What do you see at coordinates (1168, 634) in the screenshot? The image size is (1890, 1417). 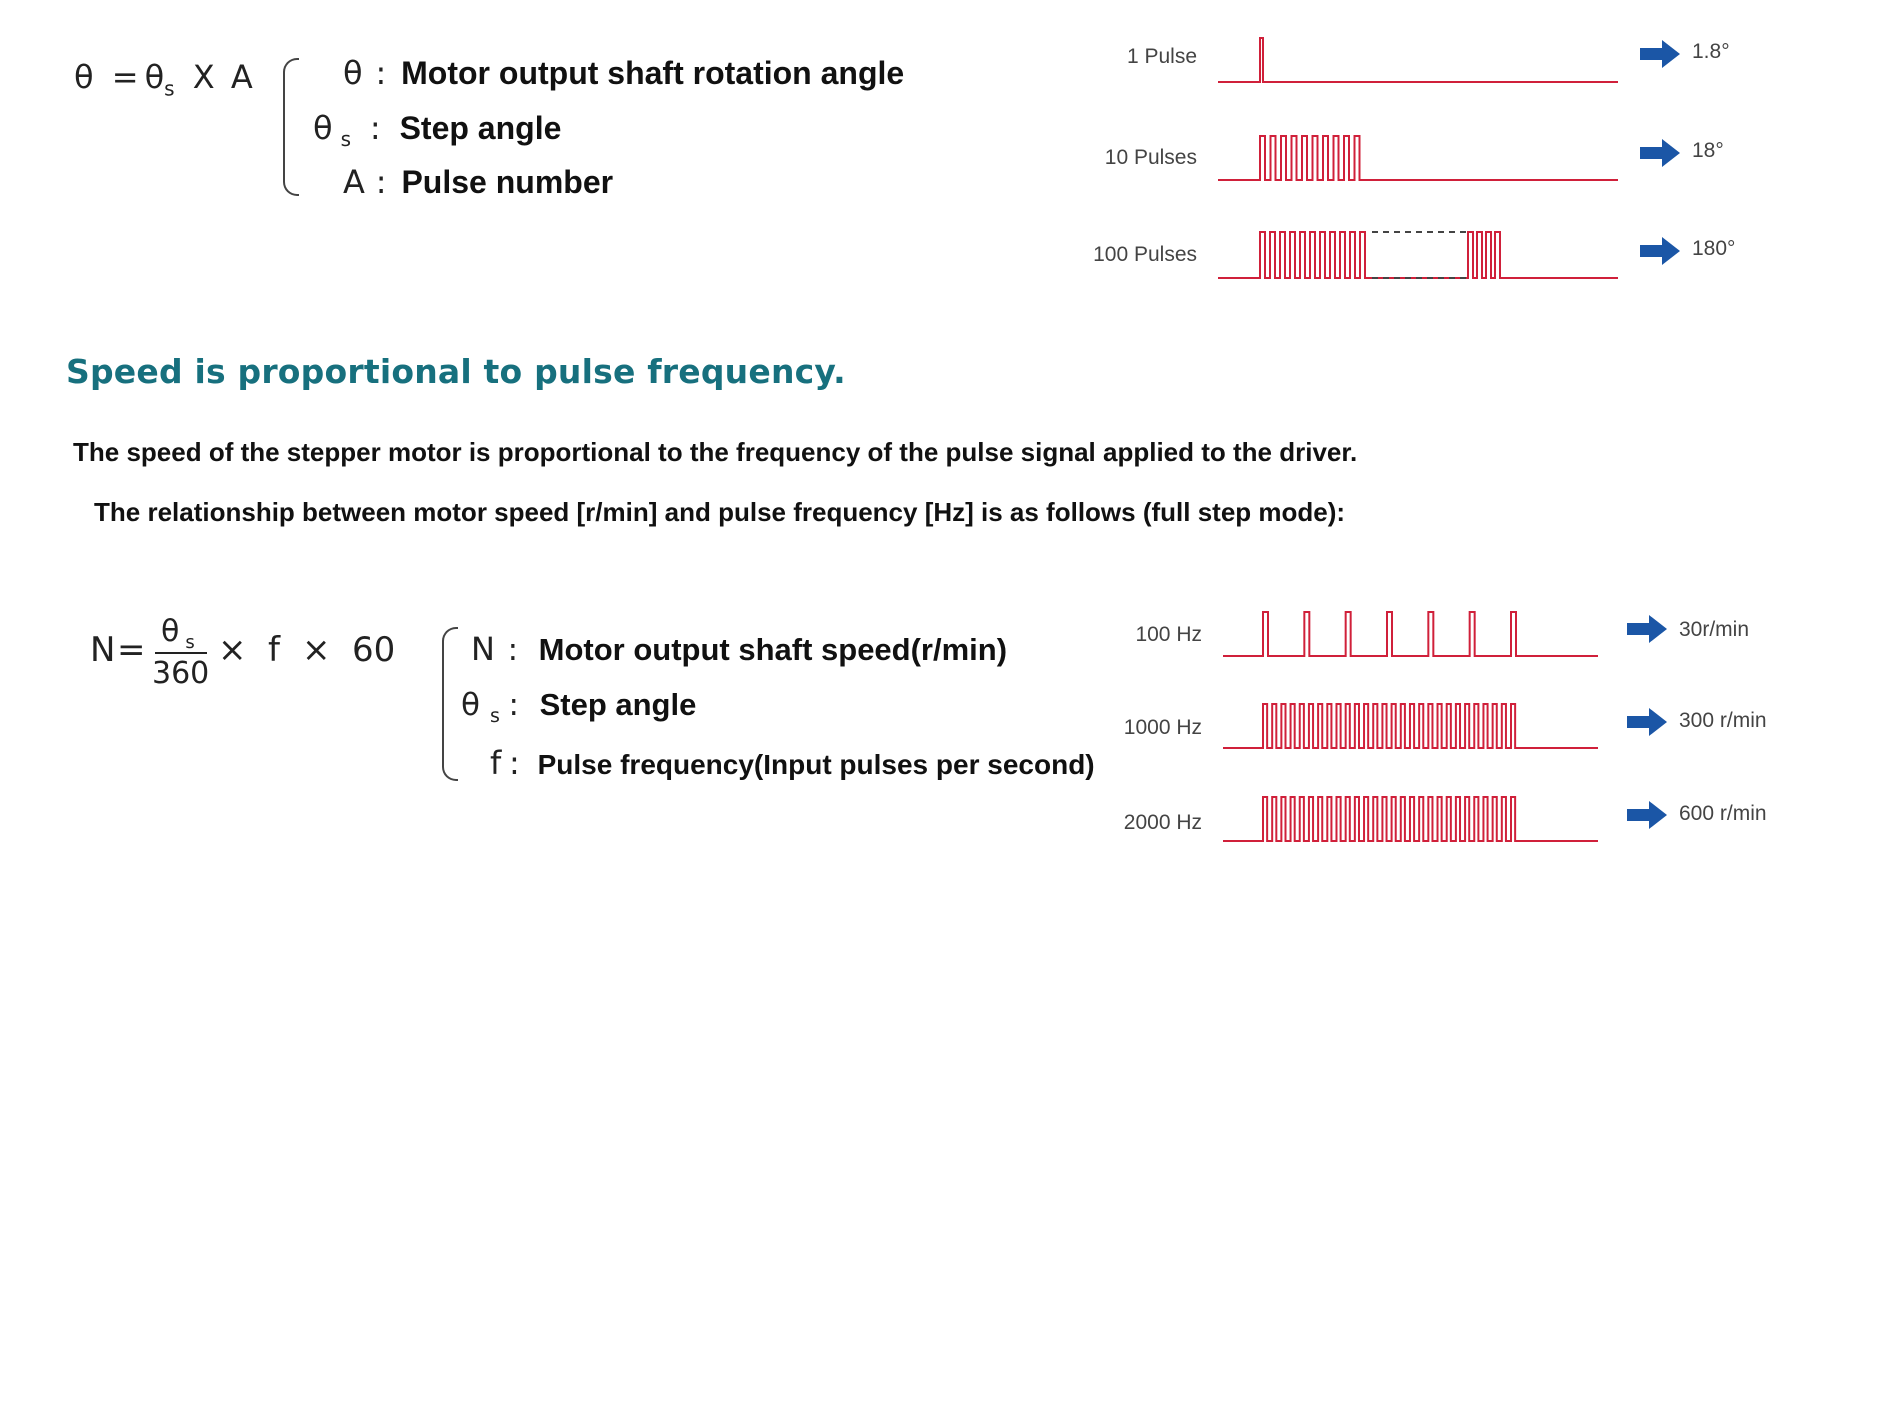 I see `frequency-label: 100 Hz` at bounding box center [1168, 634].